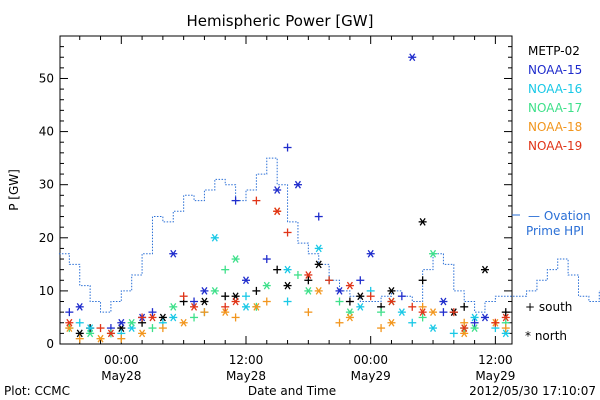  What do you see at coordinates (246, 360) in the screenshot?
I see `x-tick-time: 12:00` at bounding box center [246, 360].